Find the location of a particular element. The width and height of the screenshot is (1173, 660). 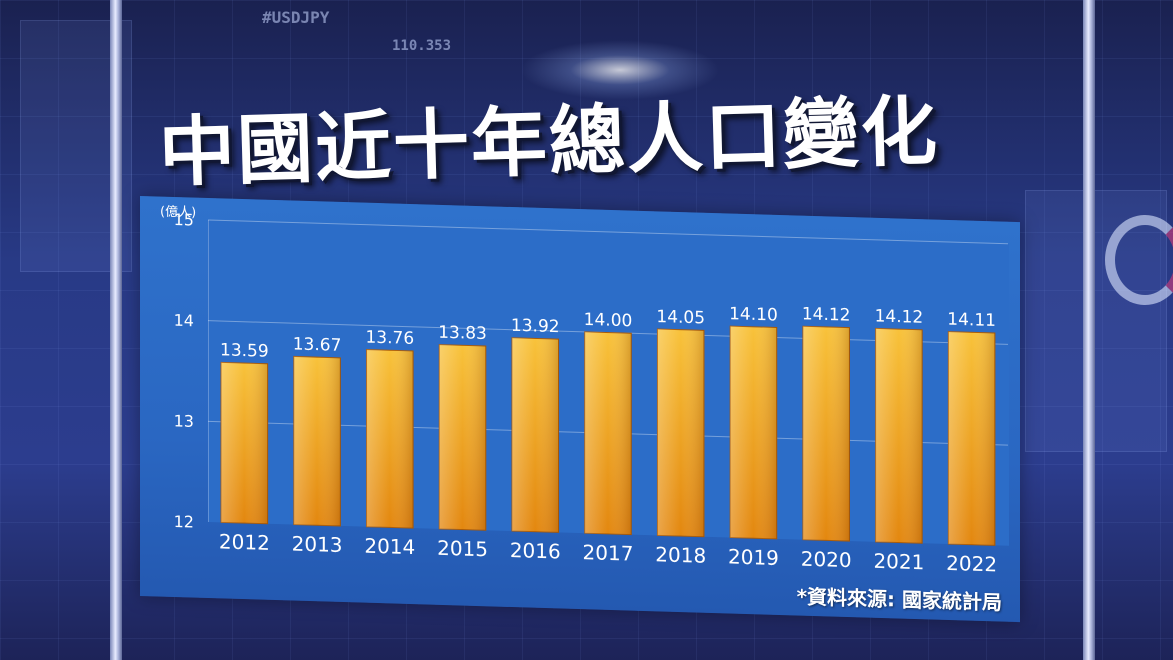

x-tick-label: 2020 is located at coordinates (826, 560).